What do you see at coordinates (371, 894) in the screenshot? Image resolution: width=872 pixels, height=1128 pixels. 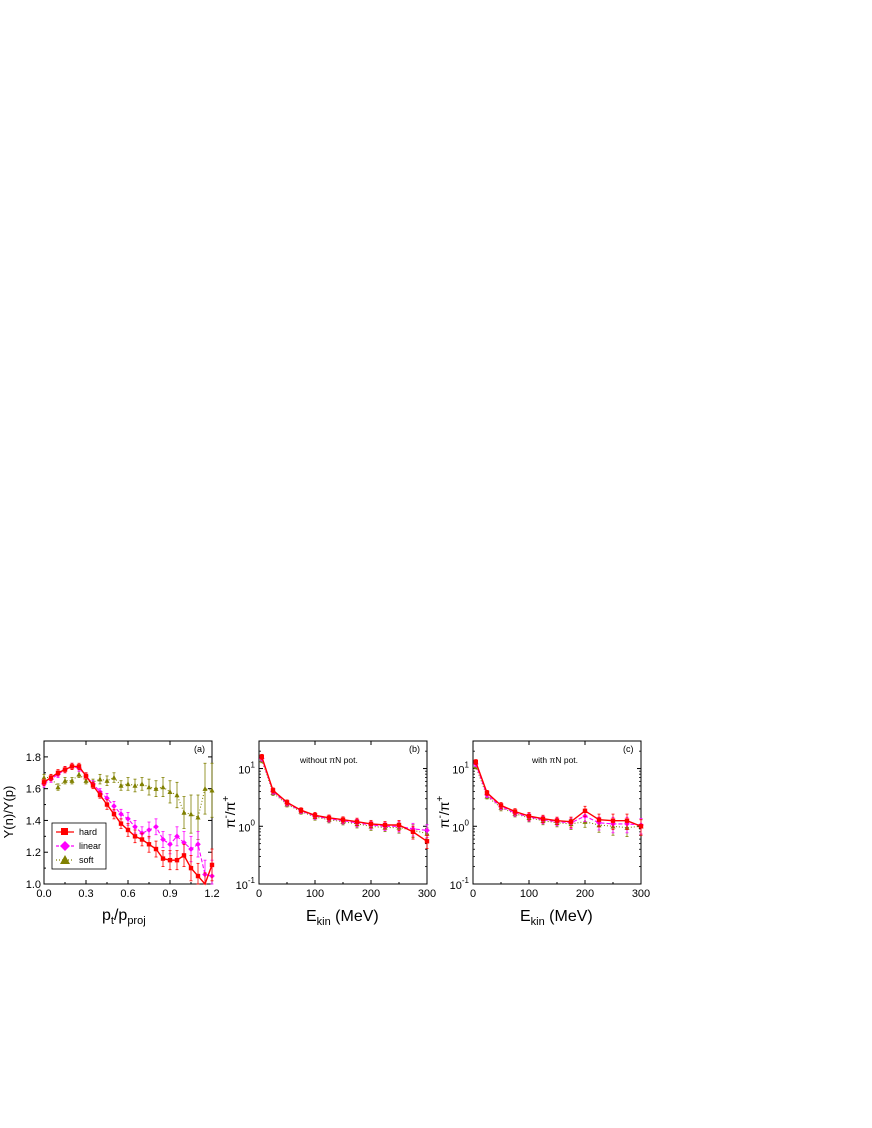 I see `xtick-label-b: 200` at bounding box center [371, 894].